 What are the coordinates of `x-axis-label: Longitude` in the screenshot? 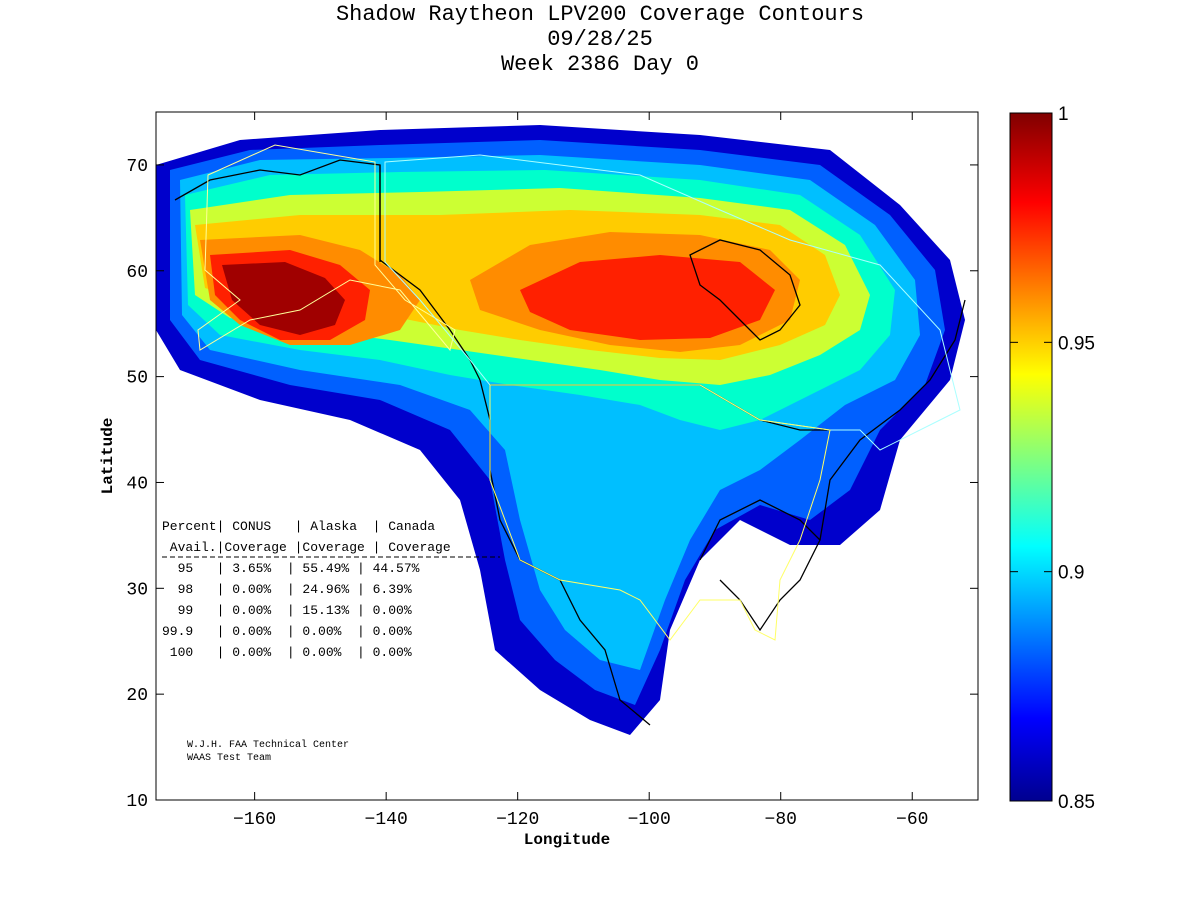 It's located at (567, 840).